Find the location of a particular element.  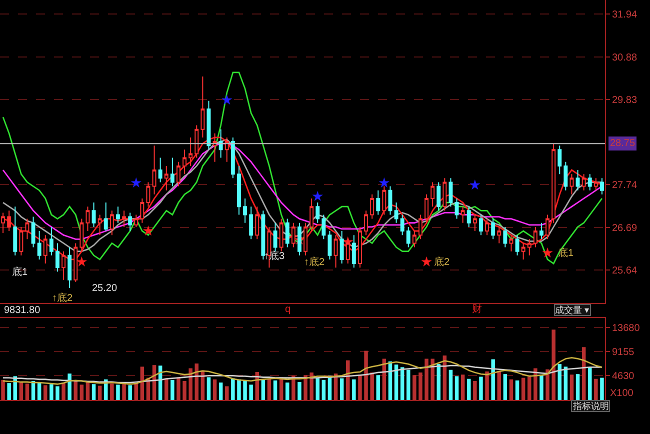

line-series is located at coordinates (302, 370).